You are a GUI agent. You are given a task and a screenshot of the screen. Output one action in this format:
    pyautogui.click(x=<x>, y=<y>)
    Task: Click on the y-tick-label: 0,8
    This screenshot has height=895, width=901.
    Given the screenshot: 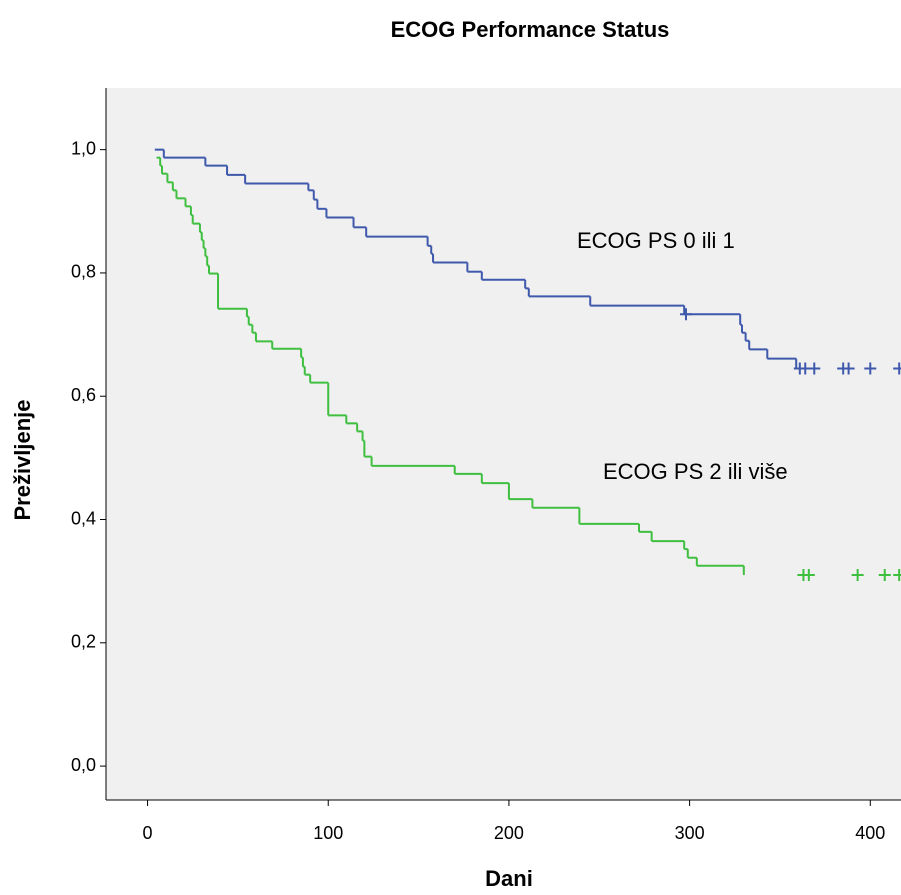 What is the action you would take?
    pyautogui.click(x=83, y=272)
    